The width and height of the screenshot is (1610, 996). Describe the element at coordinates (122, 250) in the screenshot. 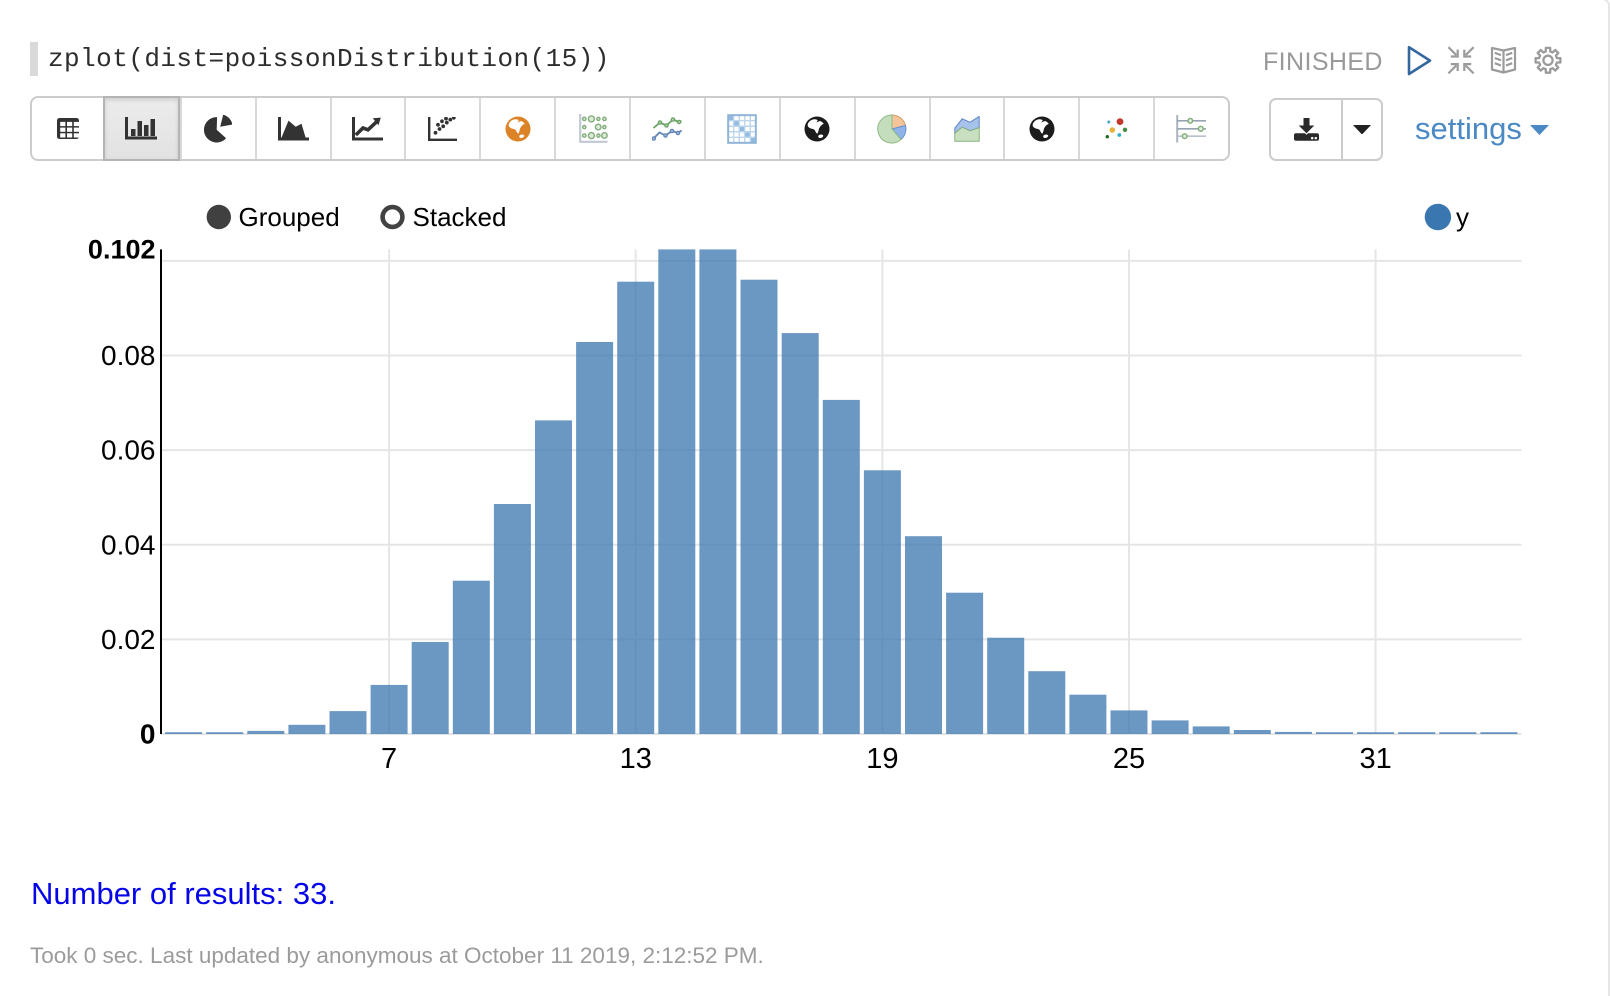

I see `svg-text: 0.102` at that location.